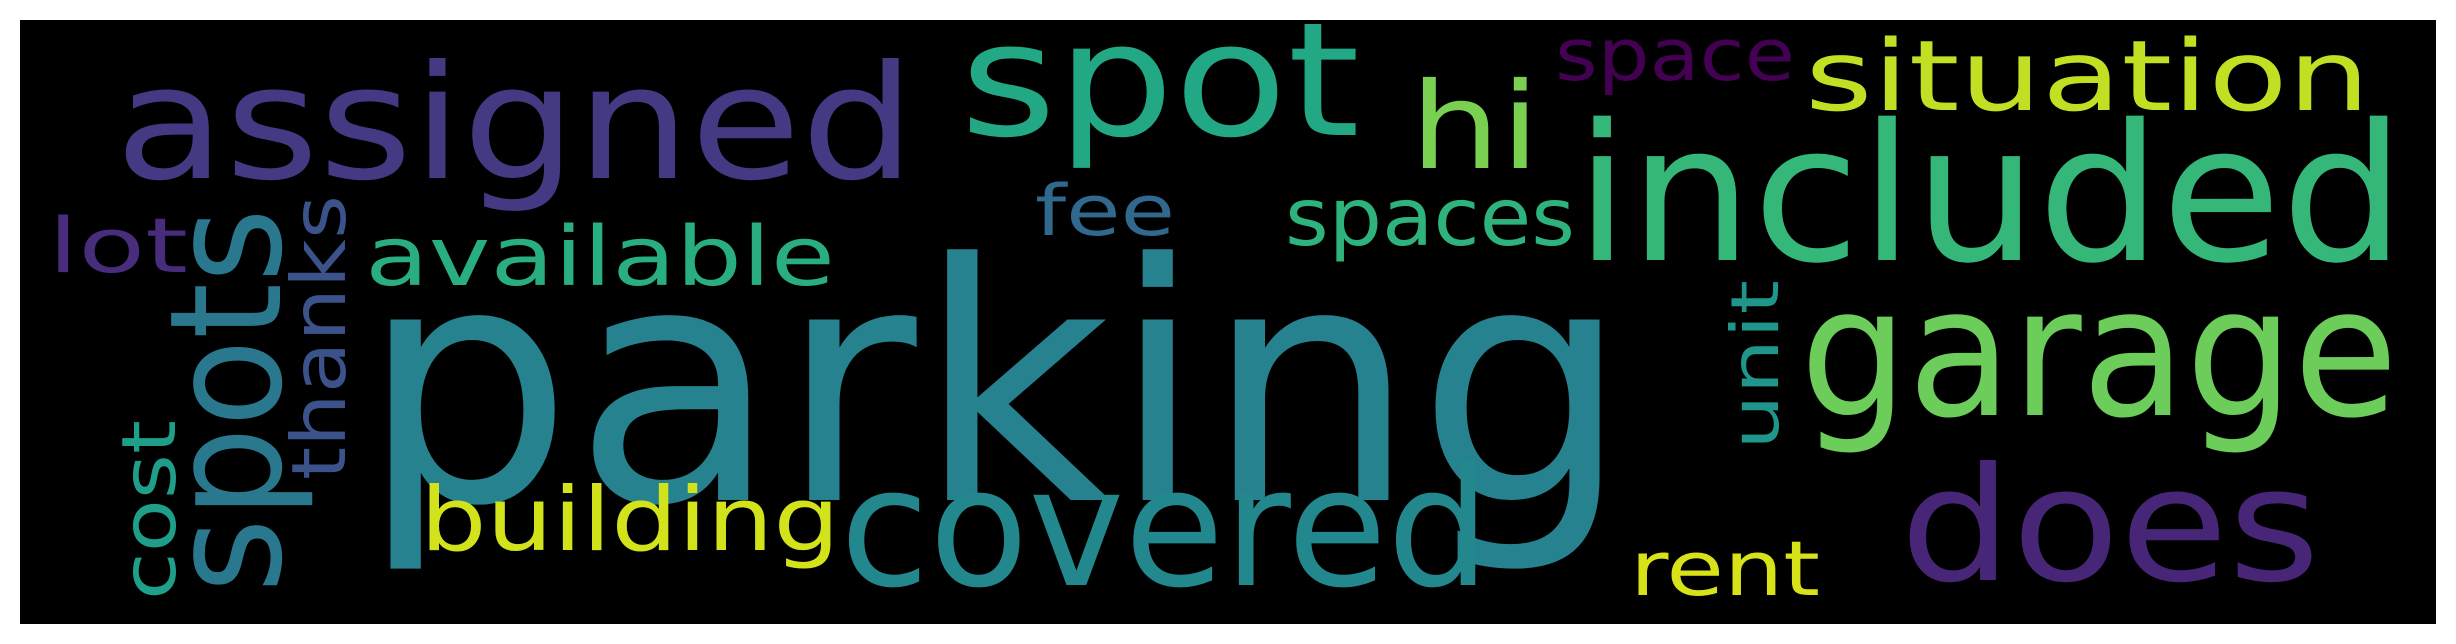 The width and height of the screenshot is (2456, 644). Describe the element at coordinates (1755, 365) in the screenshot. I see `word-unit: unit` at that location.